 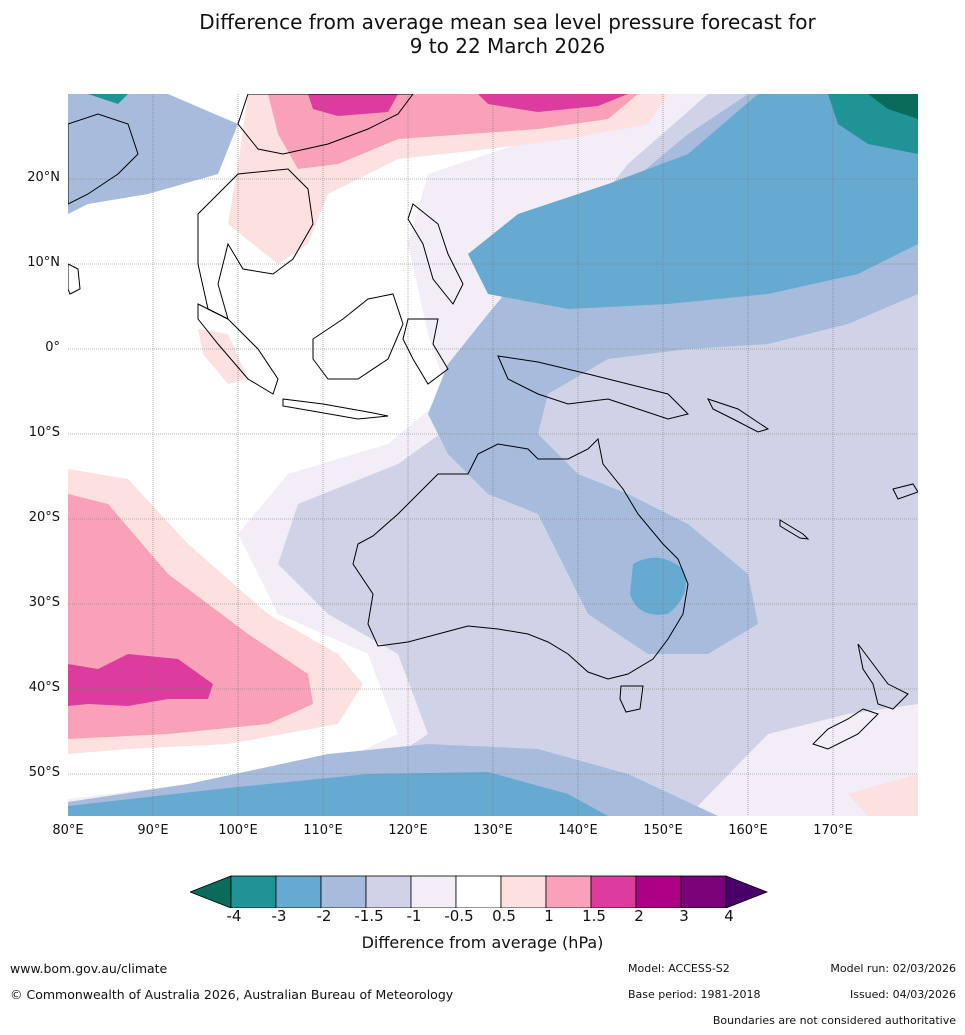 What do you see at coordinates (255, 244) in the screenshot?
I see `coast-indochina` at bounding box center [255, 244].